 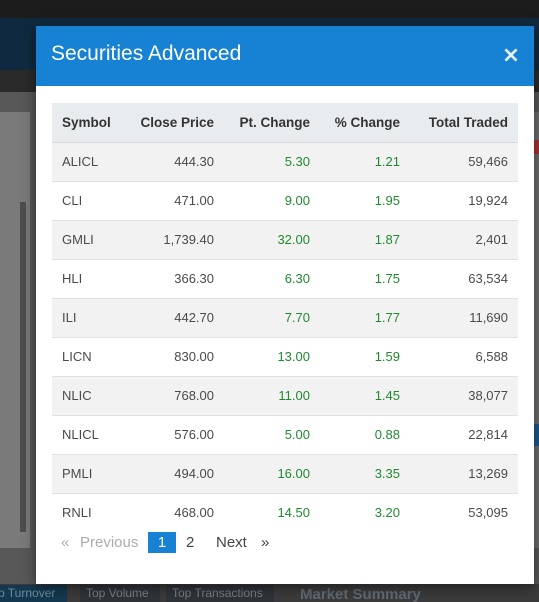 What do you see at coordinates (464, 239) in the screenshot?
I see `cell-total-traded: 2,401` at bounding box center [464, 239].